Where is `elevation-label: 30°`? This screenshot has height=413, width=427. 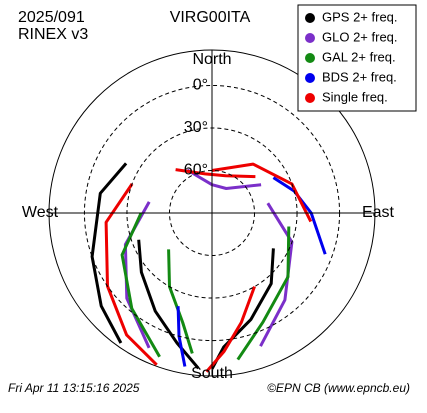
elevation-label: 30° is located at coordinates (196, 127).